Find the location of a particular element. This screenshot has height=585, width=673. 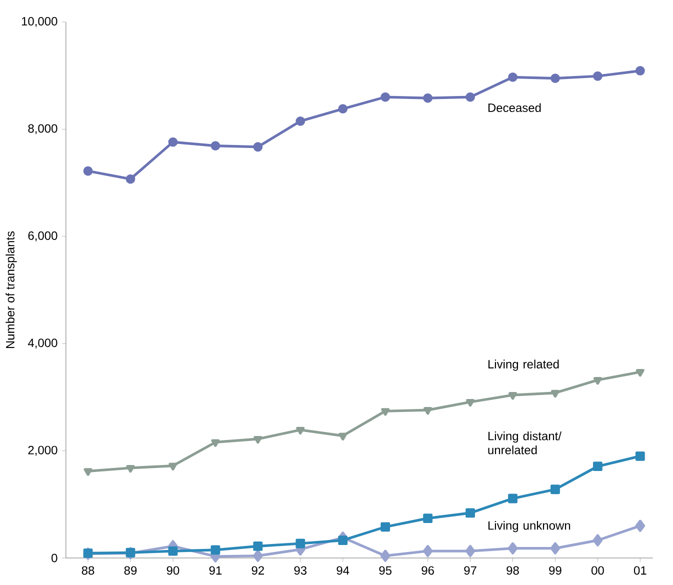

x-tick-label: 99 is located at coordinates (555, 570).